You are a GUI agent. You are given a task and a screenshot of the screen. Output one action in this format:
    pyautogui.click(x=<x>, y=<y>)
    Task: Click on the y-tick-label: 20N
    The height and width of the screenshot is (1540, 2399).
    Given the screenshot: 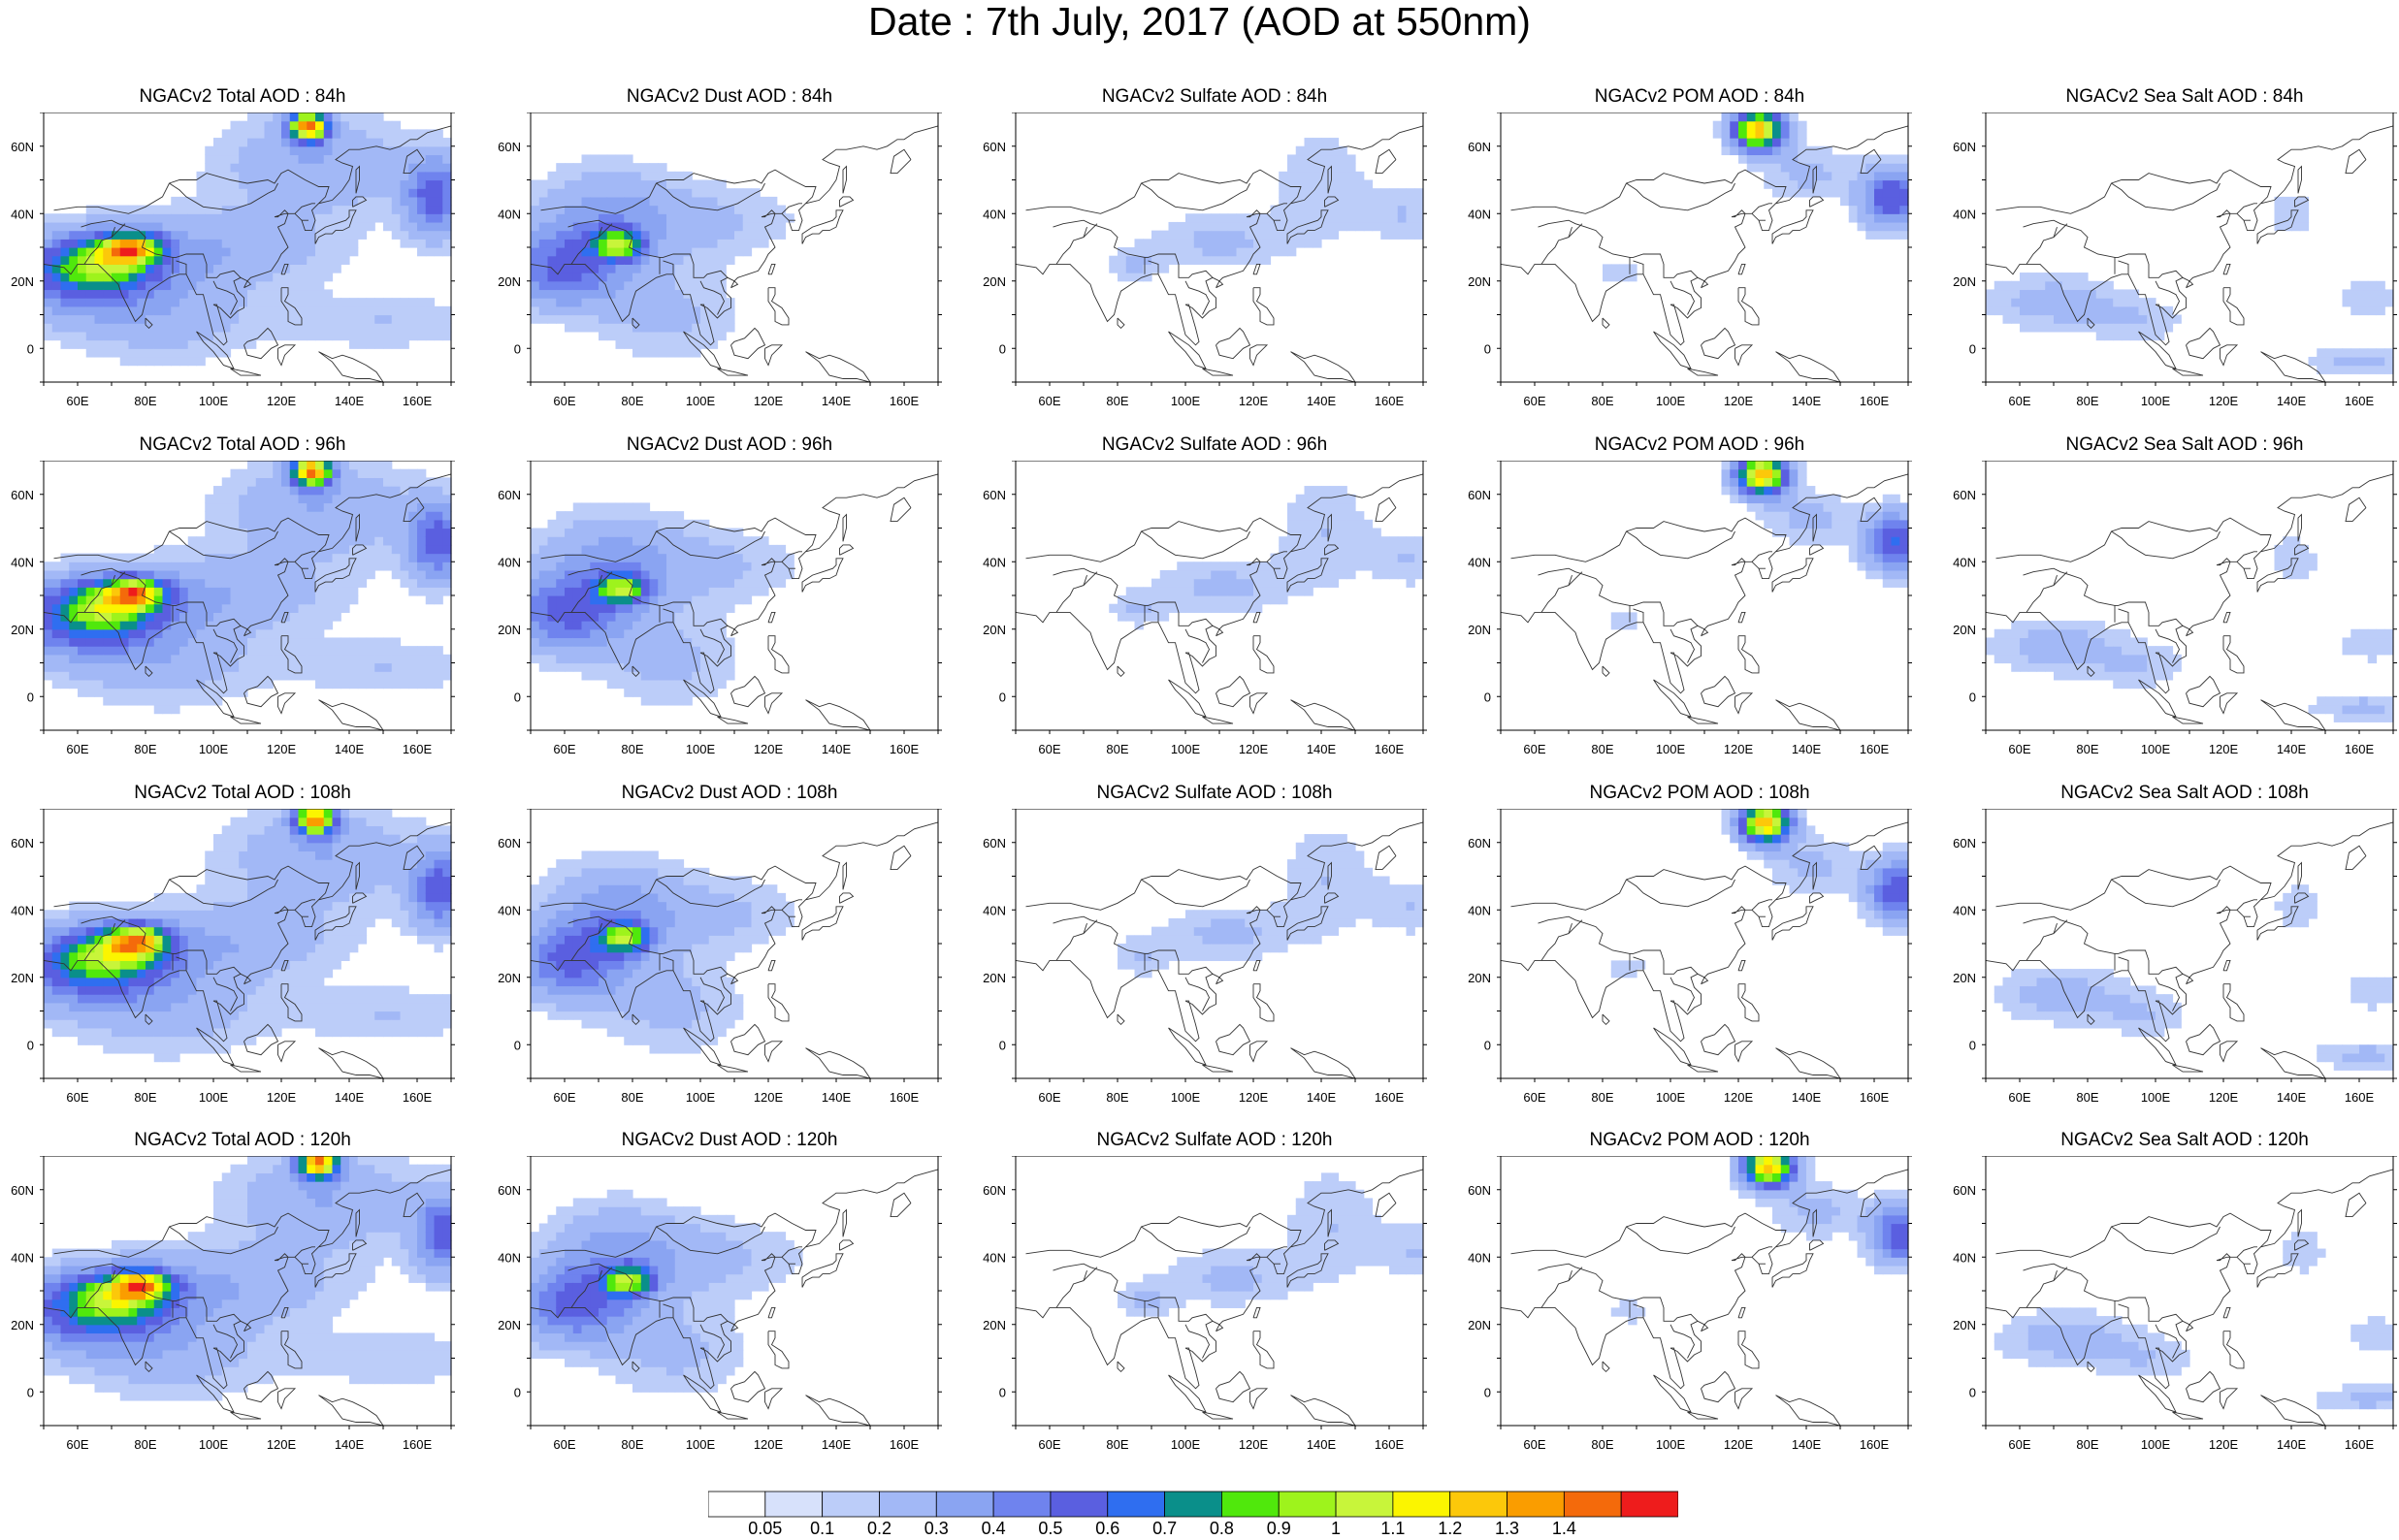 What is the action you would take?
    pyautogui.click(x=1479, y=630)
    